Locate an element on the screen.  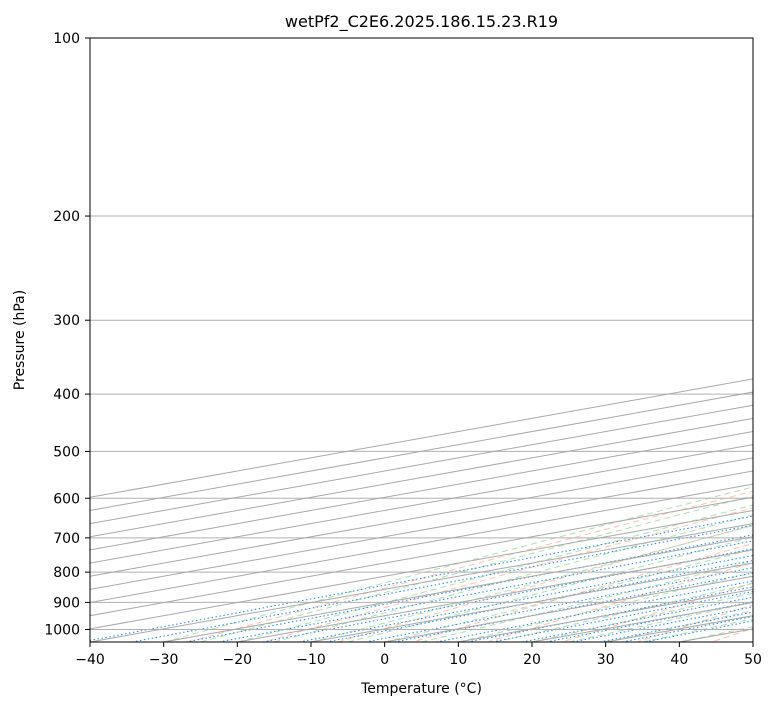
x-tick-label: −10 is located at coordinates (311, 660).